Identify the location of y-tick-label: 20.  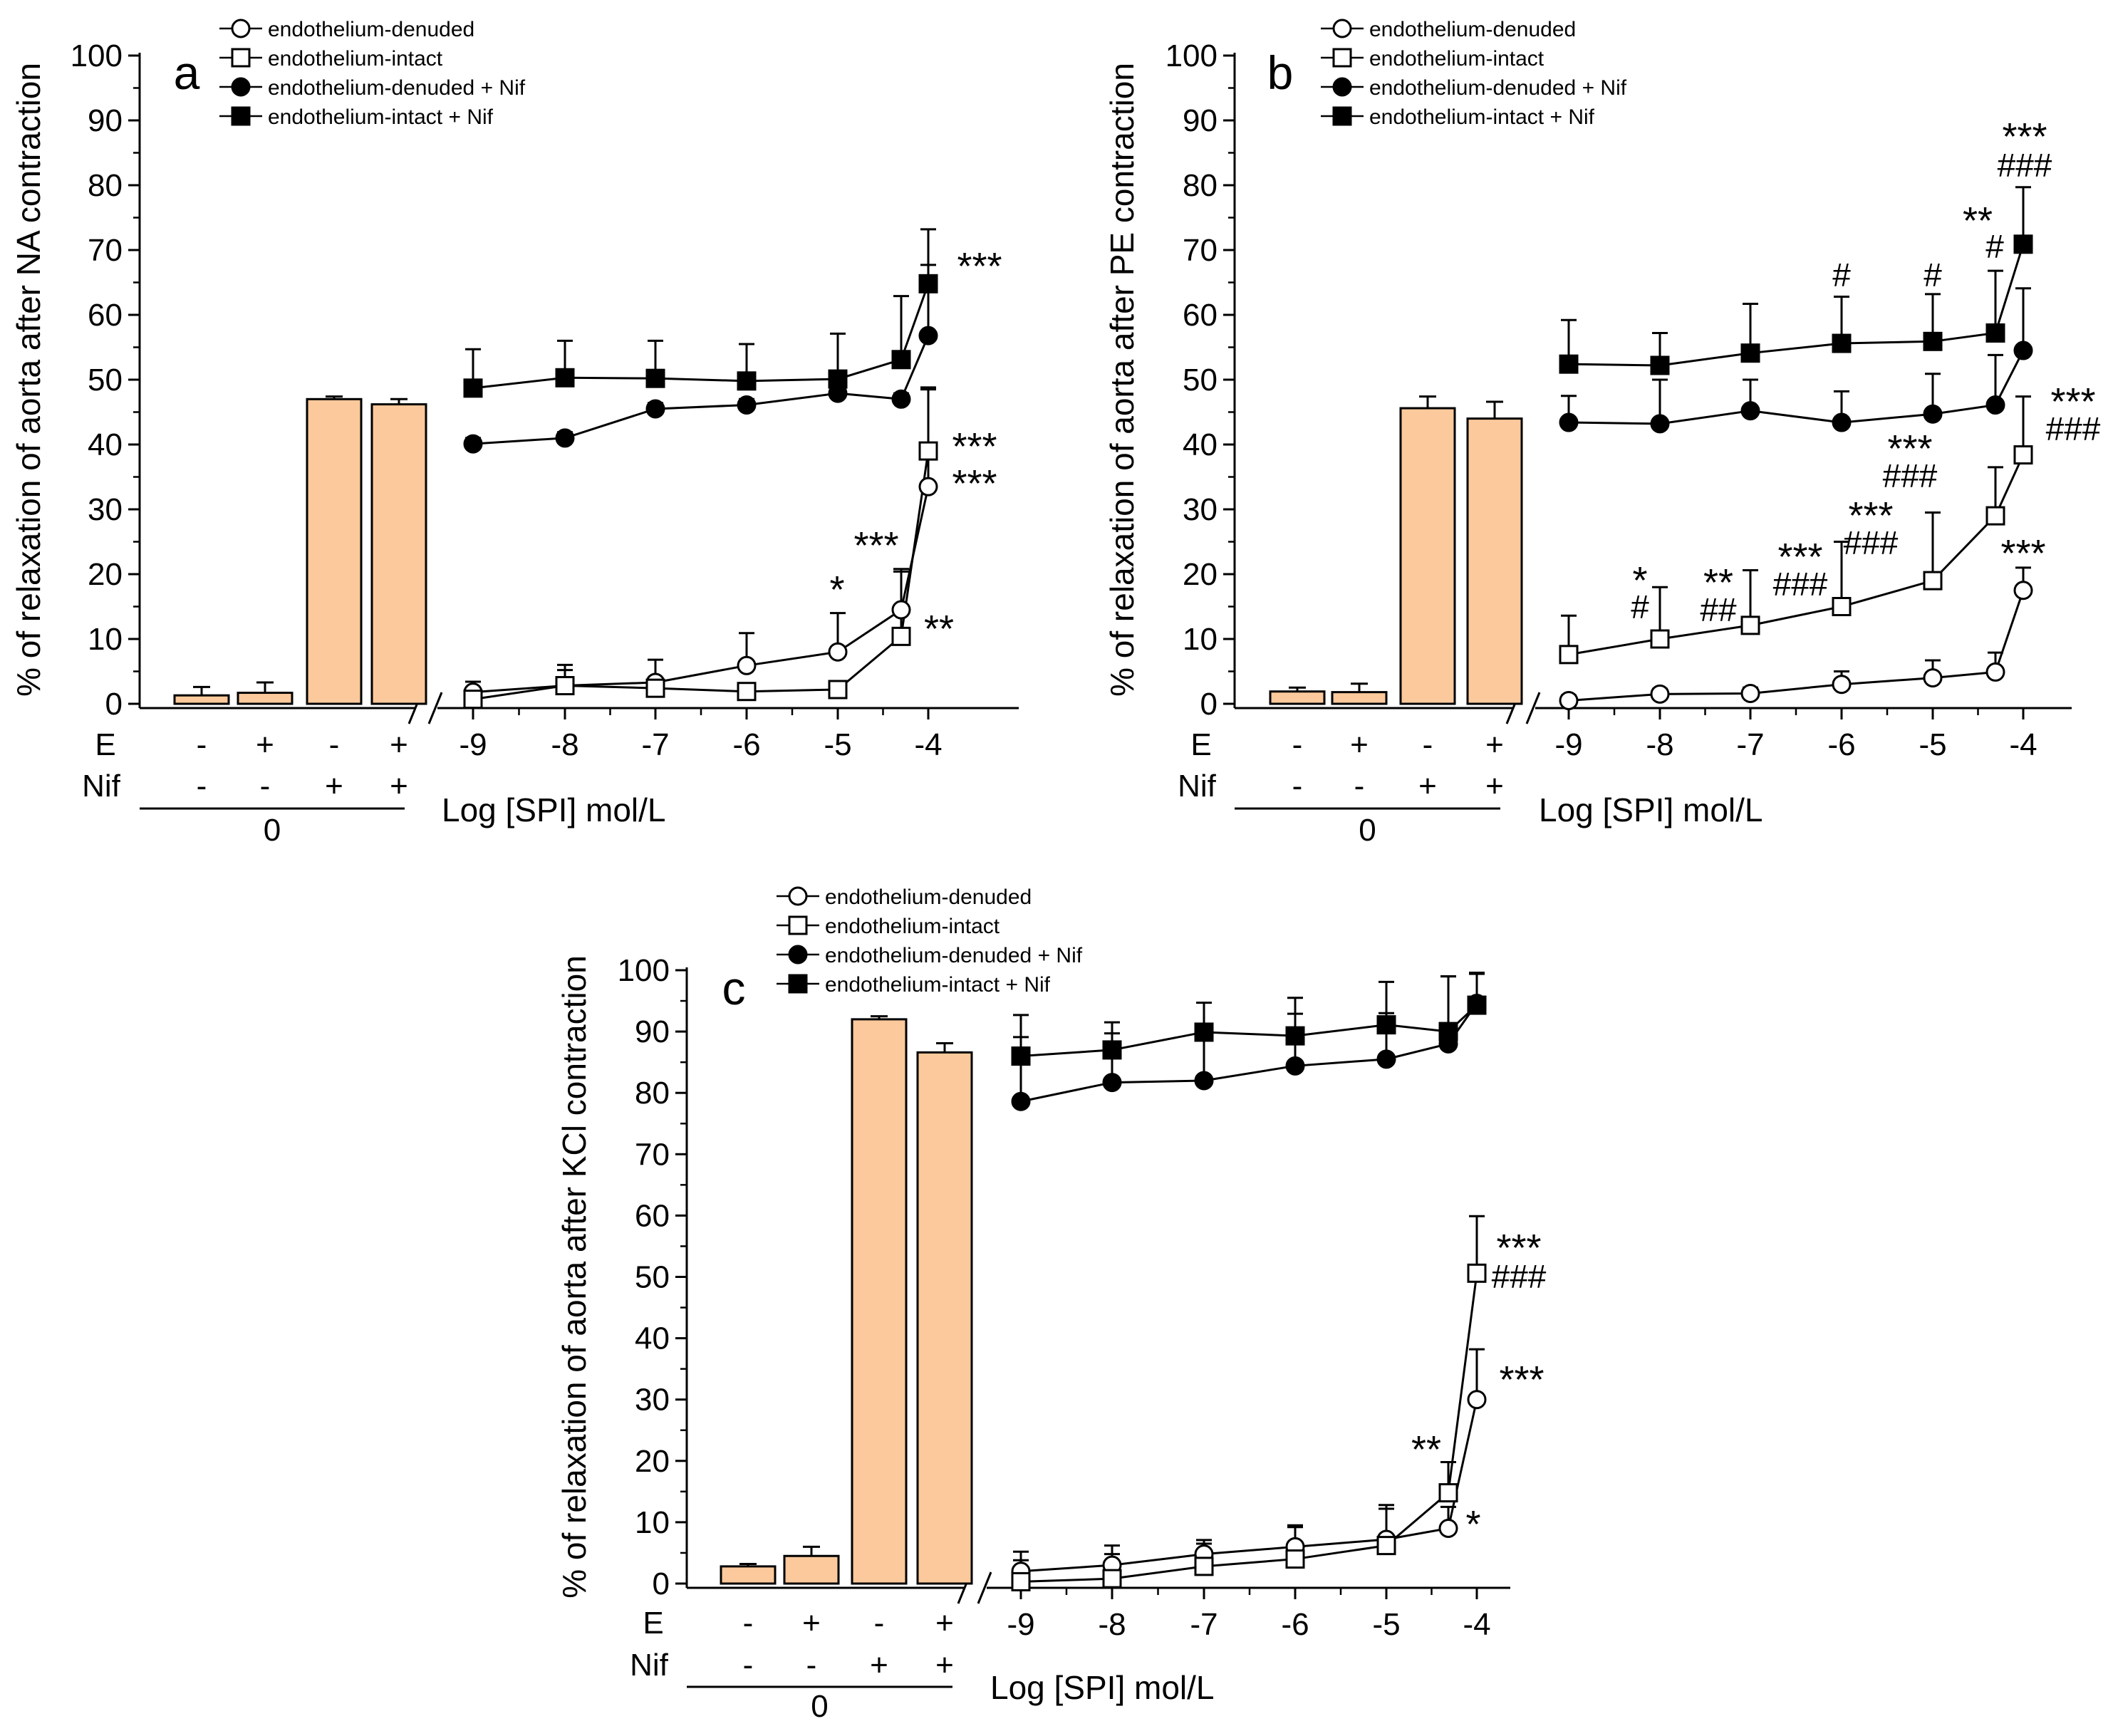
(105, 575).